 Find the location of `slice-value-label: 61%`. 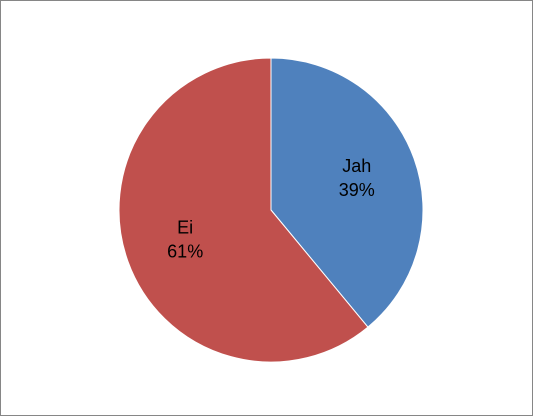

slice-value-label: 61% is located at coordinates (185, 252).